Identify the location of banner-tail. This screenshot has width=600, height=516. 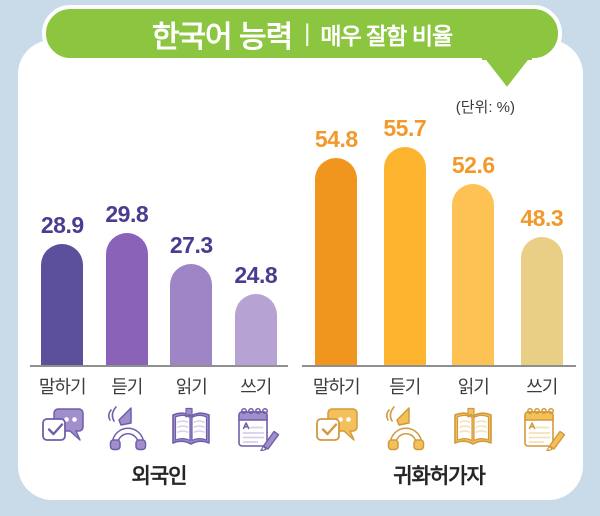
(507, 75).